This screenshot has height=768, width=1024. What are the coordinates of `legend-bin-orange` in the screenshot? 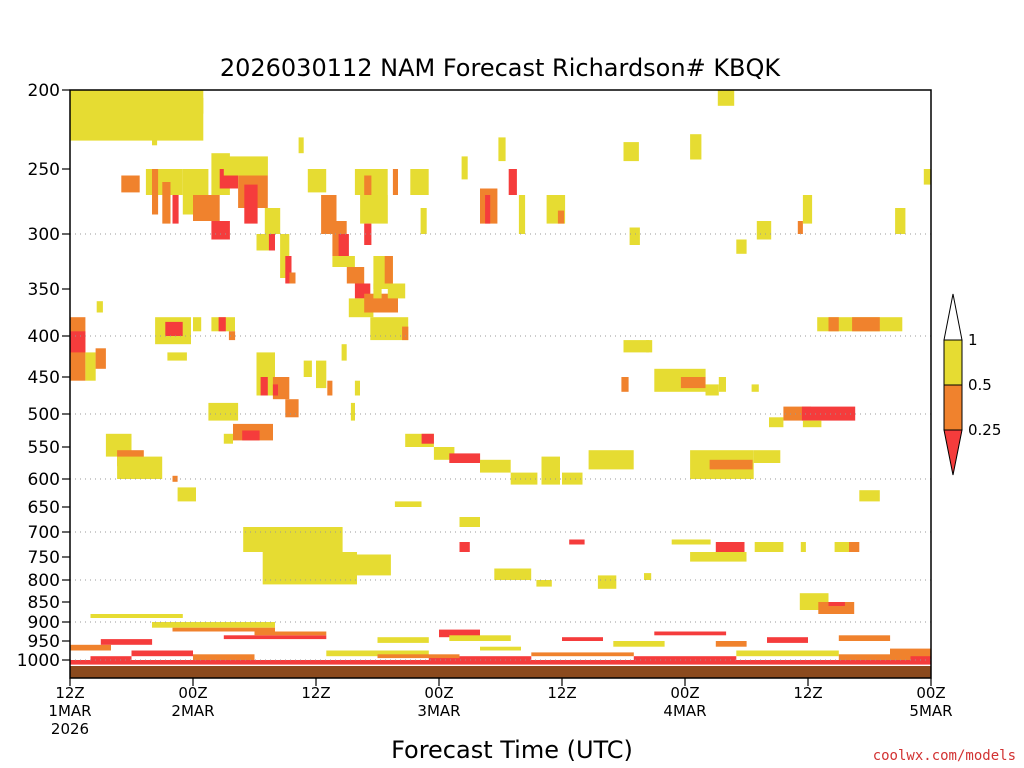 It's located at (953, 407).